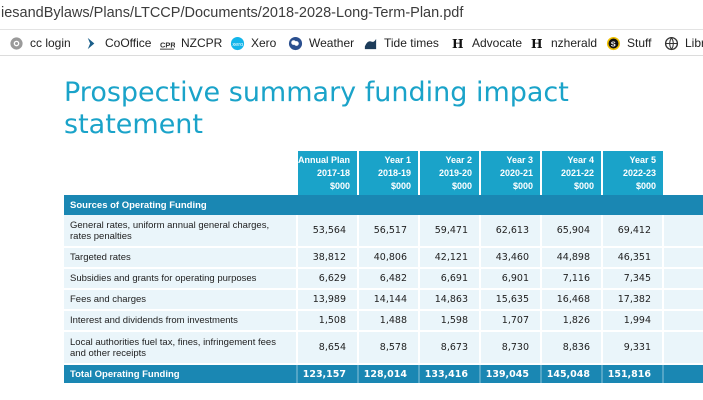  I want to click on row-label: Targeted rates, so click(180, 258).